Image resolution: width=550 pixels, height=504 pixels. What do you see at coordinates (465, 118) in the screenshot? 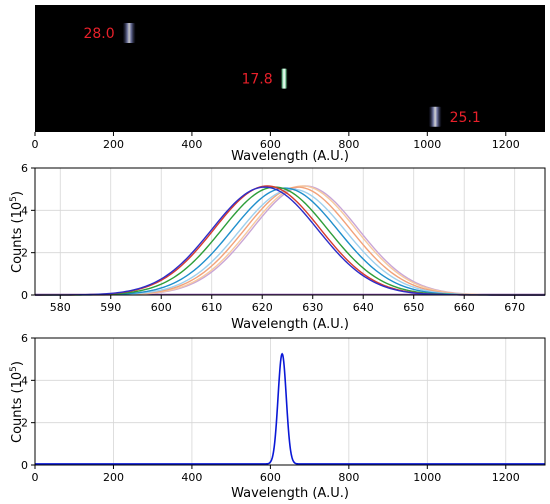
I see `spot-label: 25.1` at bounding box center [465, 118].